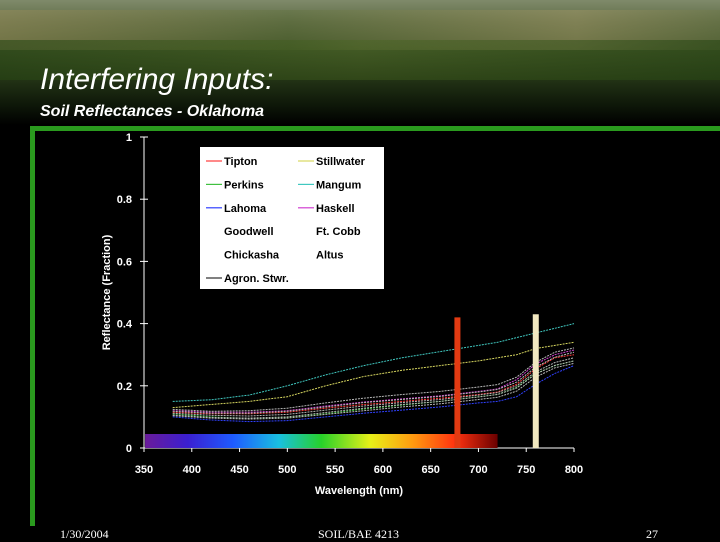  Describe the element at coordinates (84, 534) in the screenshot. I see `footer-date: 1/30/2004` at that location.